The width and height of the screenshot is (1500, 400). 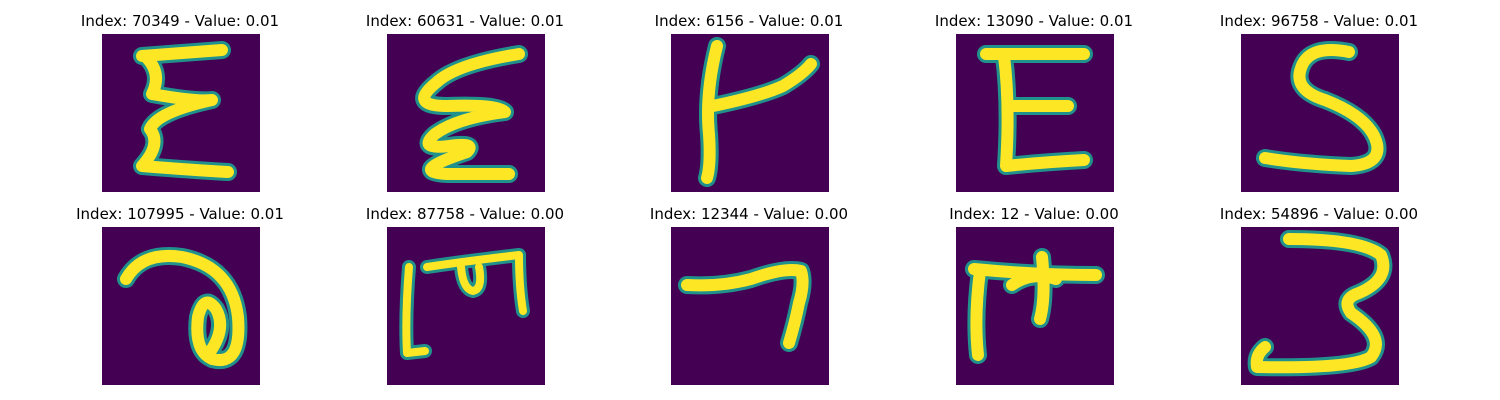 I want to click on panel-title: Index: 6156 - Value: 0.01, so click(x=749, y=21).